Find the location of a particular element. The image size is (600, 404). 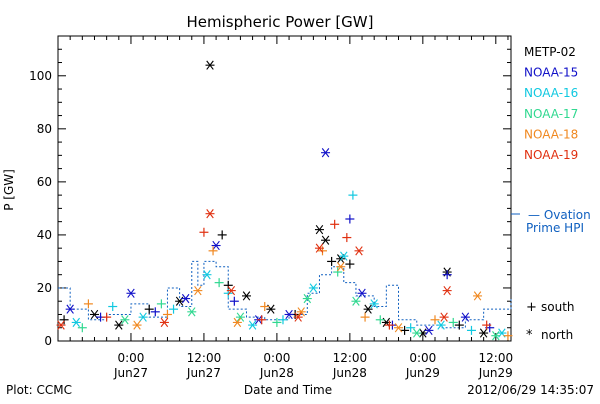

footer-plot-source: Plot: CCMC is located at coordinates (39, 390).